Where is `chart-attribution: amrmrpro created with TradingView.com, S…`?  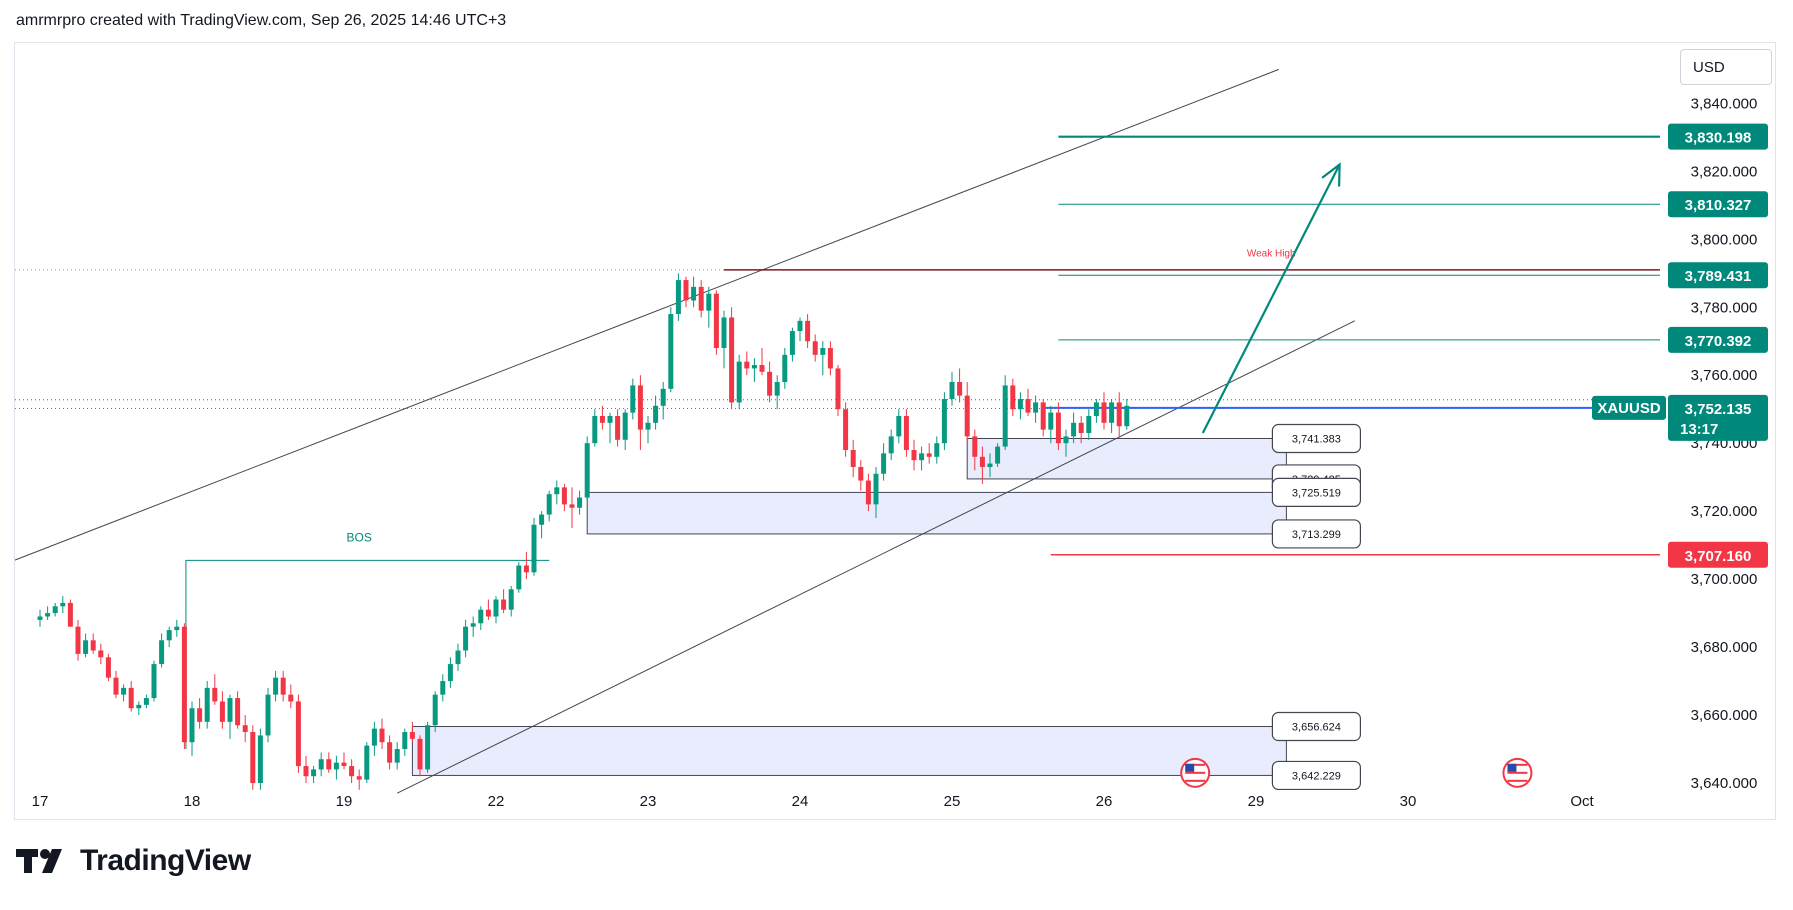 chart-attribution: amrmrpro created with TradingView.com, S… is located at coordinates (261, 20).